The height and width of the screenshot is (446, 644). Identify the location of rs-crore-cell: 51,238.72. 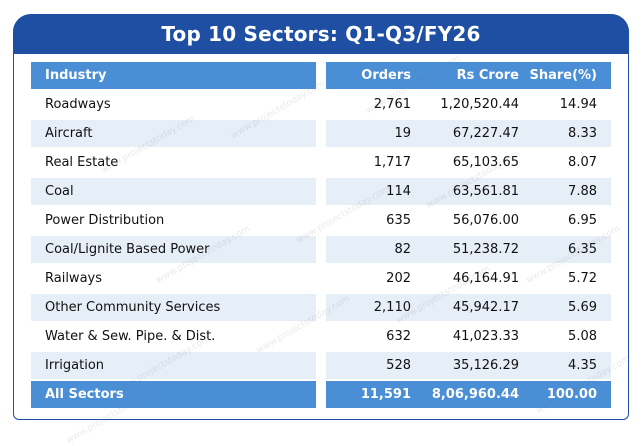
(467, 249).